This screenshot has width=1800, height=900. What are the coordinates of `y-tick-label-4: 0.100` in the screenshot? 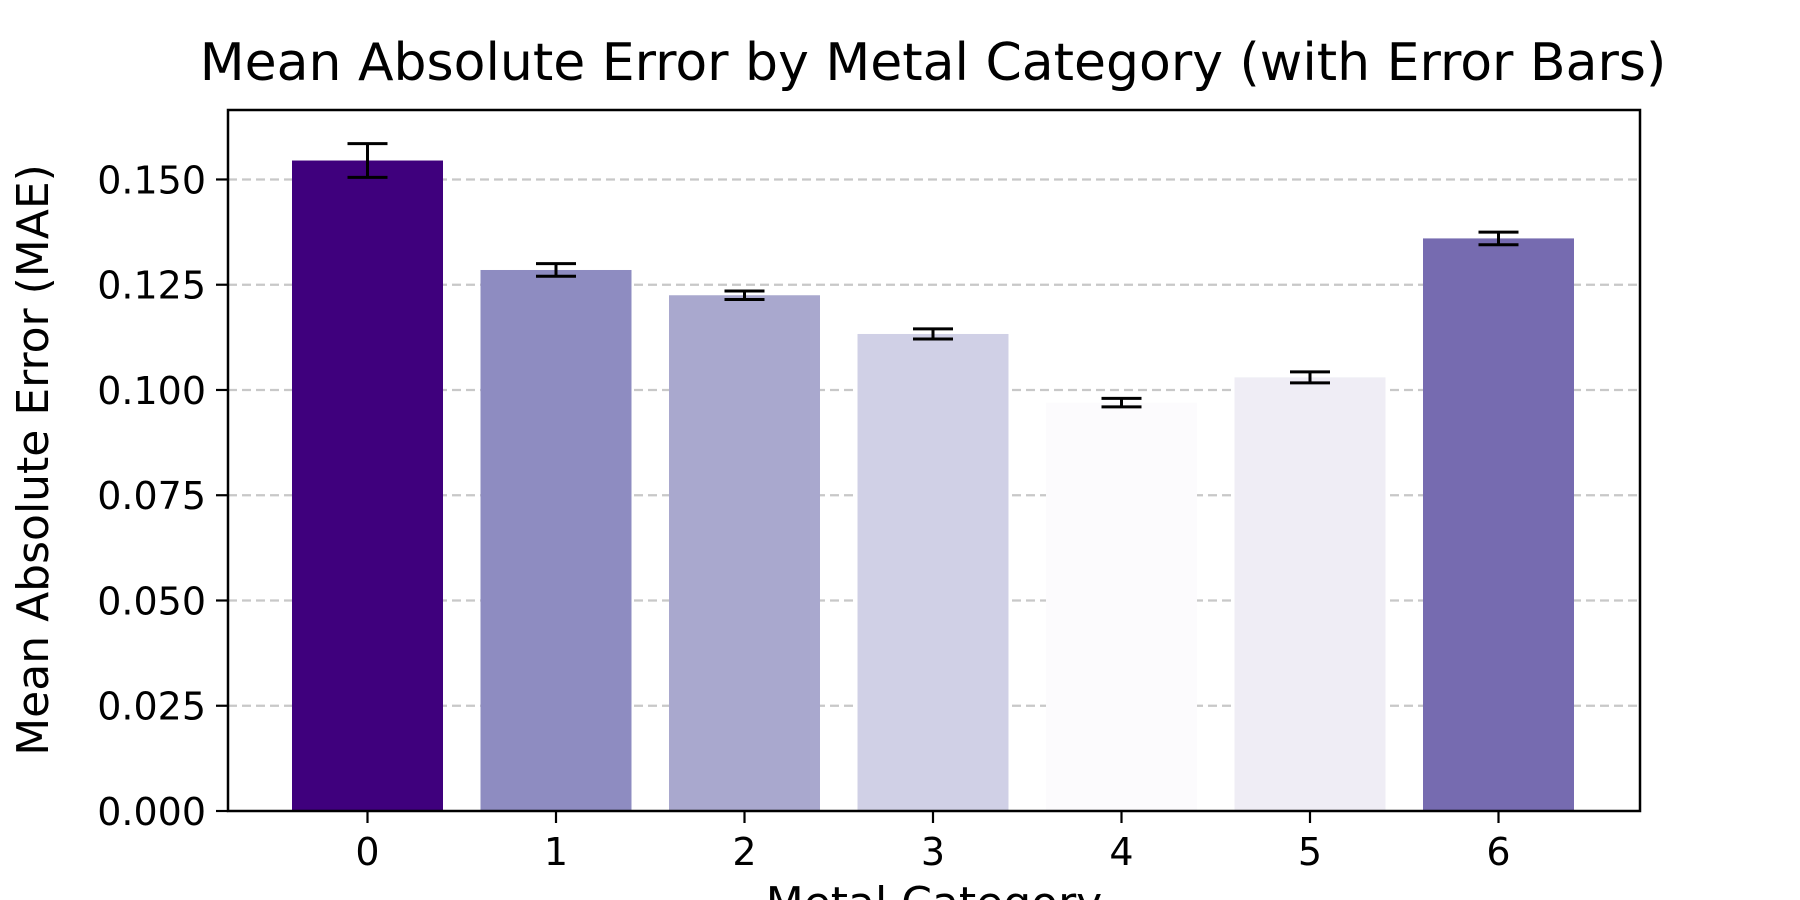 It's located at (151, 391).